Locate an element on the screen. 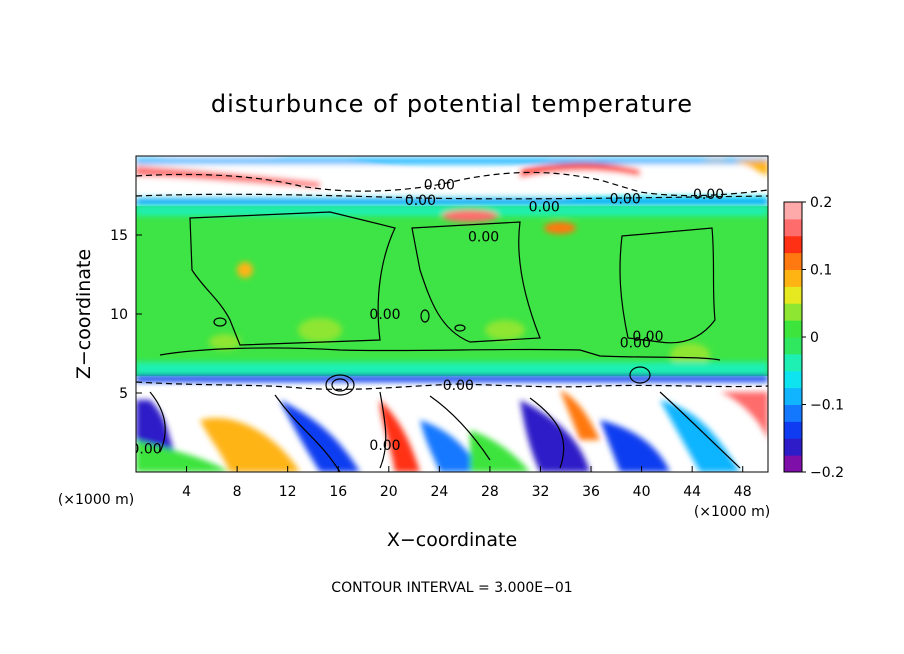 The image size is (904, 654). x-tick-label: 16 is located at coordinates (338, 492).